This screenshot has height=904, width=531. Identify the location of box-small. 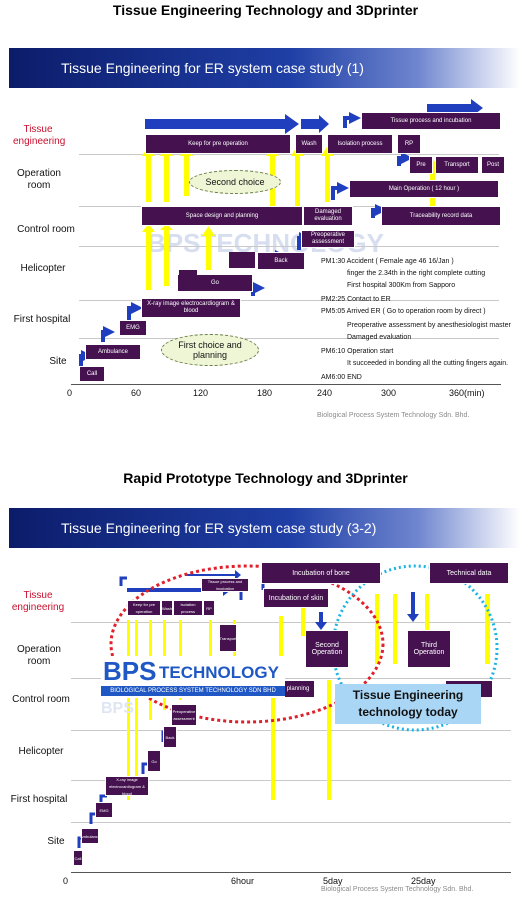
(188, 280).